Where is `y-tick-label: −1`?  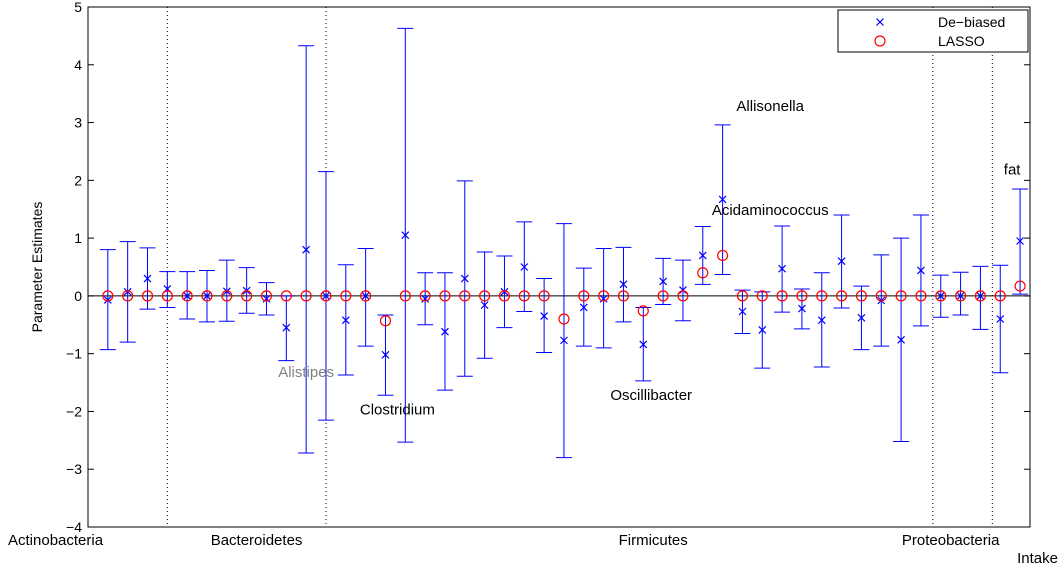
y-tick-label: −1 is located at coordinates (74, 354).